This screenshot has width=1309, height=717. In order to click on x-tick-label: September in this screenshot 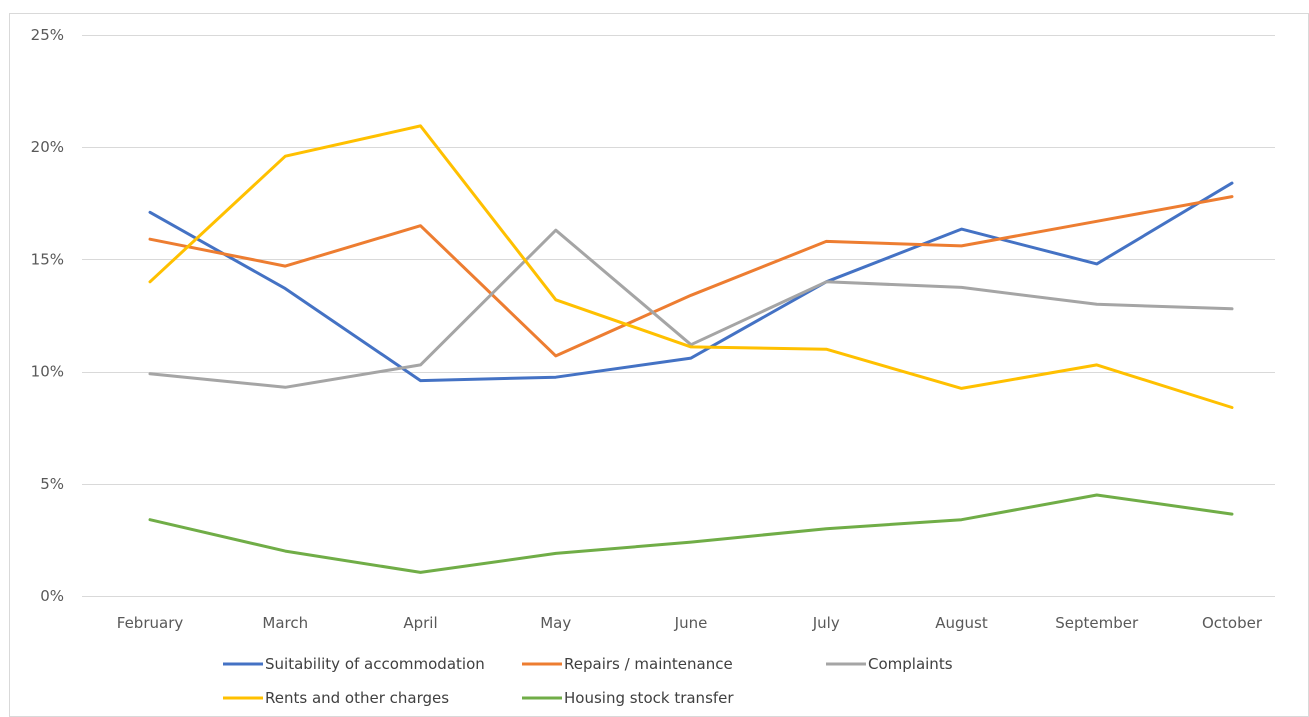, I will do `click(1097, 623)`.